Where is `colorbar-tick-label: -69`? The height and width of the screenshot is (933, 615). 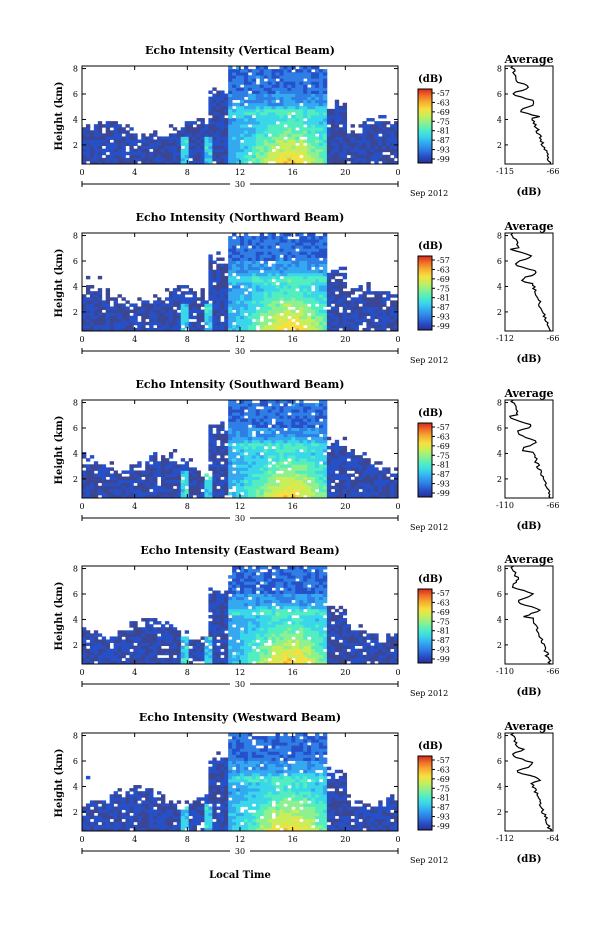 colorbar-tick-label: -69 is located at coordinates (443, 779).